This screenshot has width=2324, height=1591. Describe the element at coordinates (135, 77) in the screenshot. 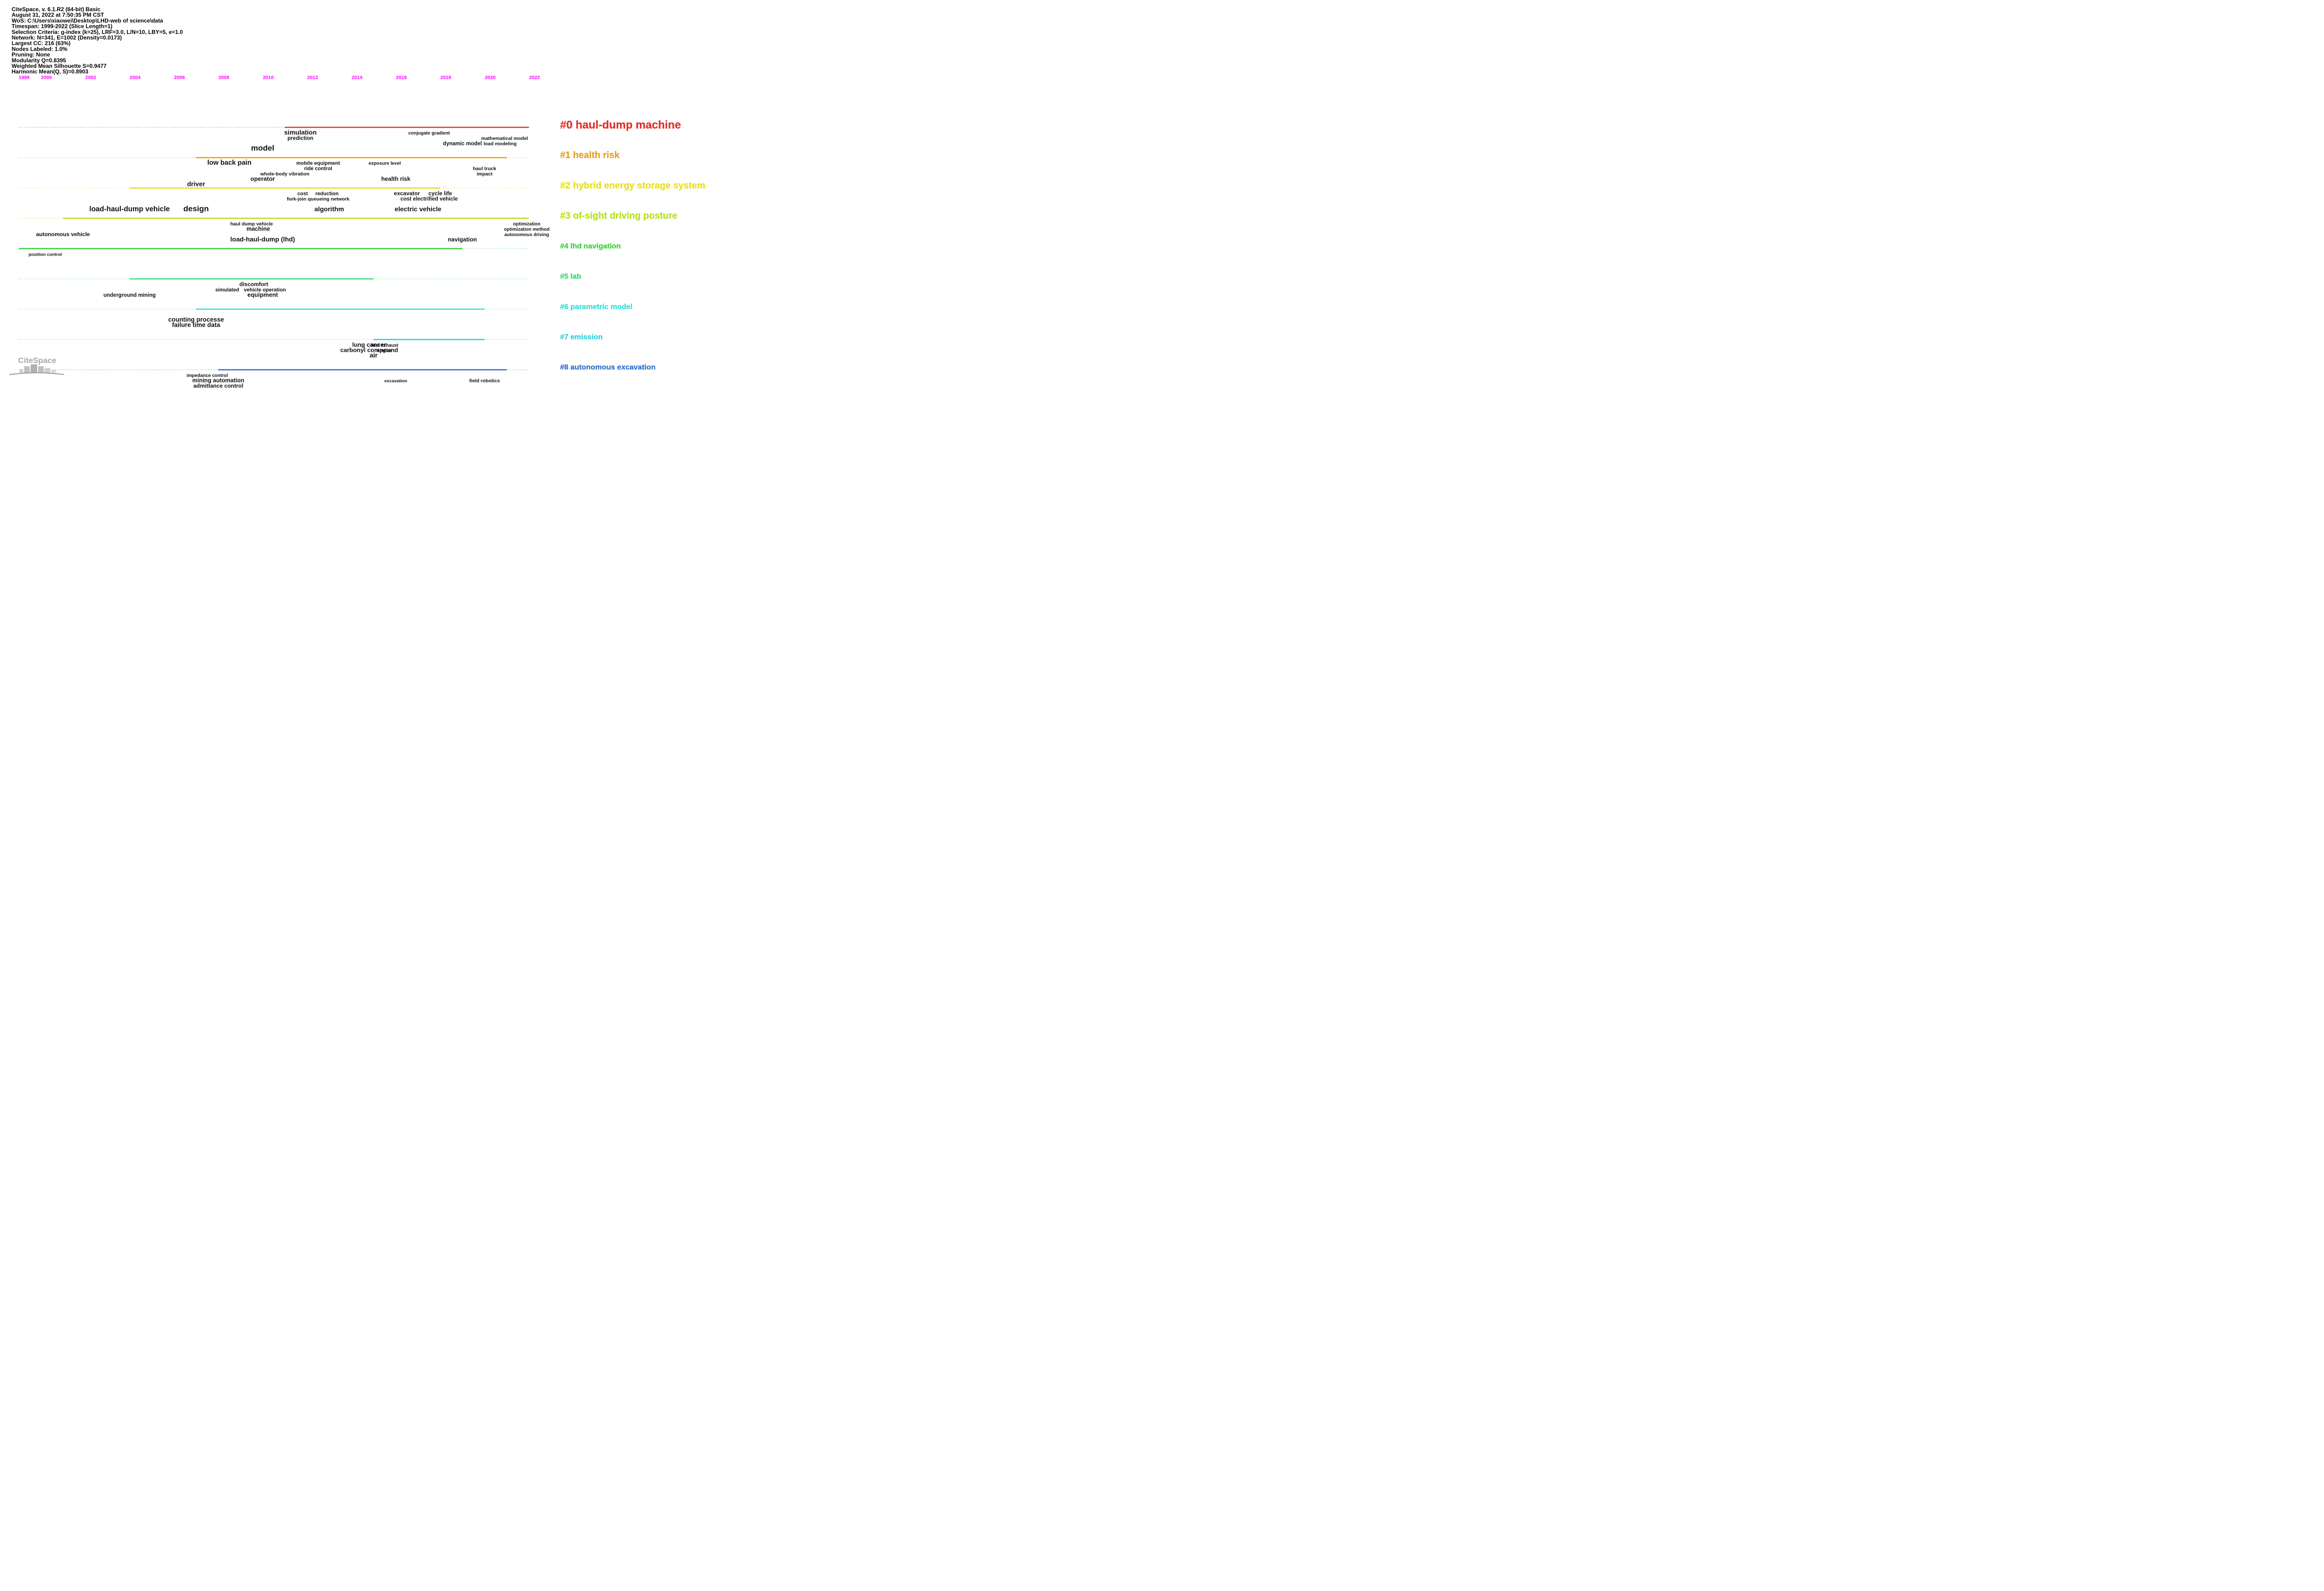

I see `year-tick-label: 2004` at that location.